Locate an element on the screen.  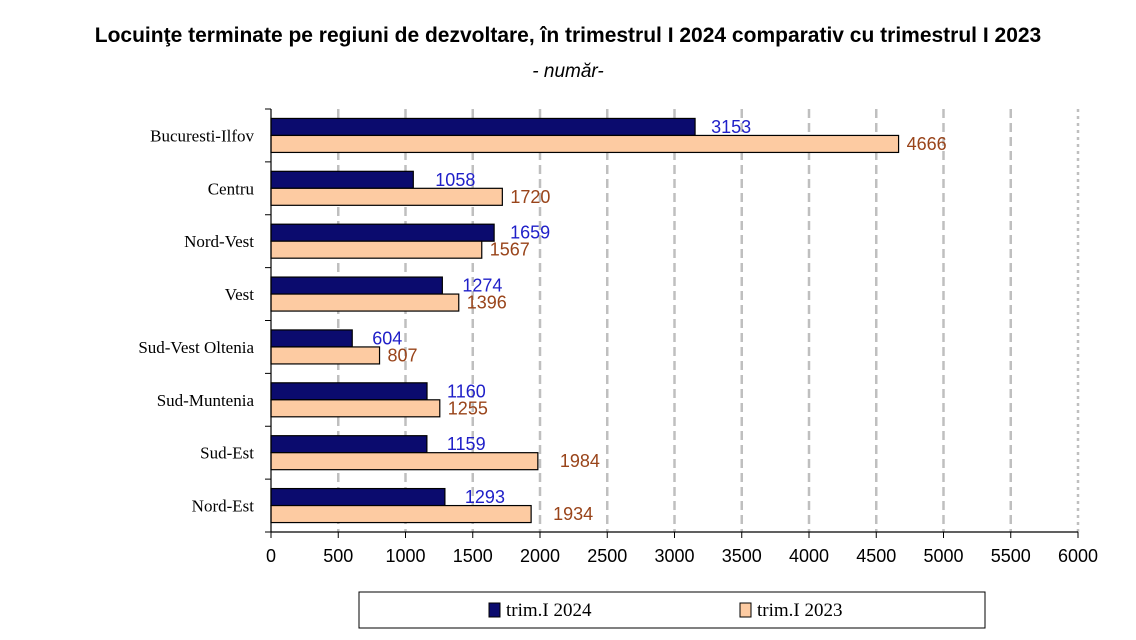
category-label: Sud-Vest Oltenia is located at coordinates (196, 347).